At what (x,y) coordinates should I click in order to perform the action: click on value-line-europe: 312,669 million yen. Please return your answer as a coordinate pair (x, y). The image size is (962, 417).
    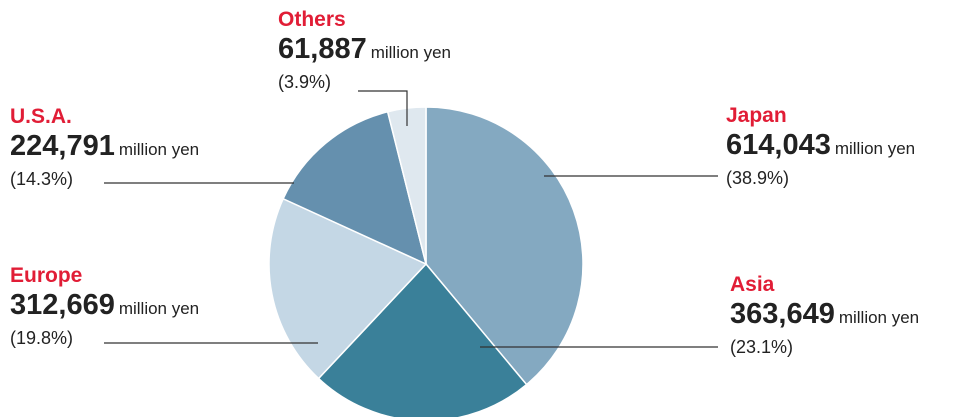
    Looking at the image, I should click on (104, 307).